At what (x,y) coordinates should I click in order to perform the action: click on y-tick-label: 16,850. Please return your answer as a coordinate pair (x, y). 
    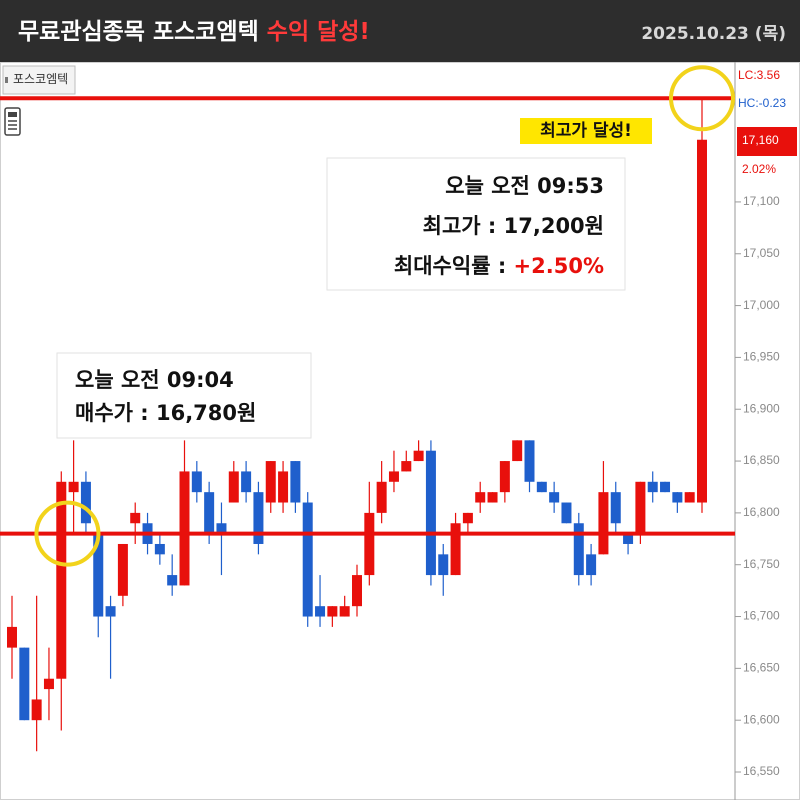
    Looking at the image, I should click on (761, 460).